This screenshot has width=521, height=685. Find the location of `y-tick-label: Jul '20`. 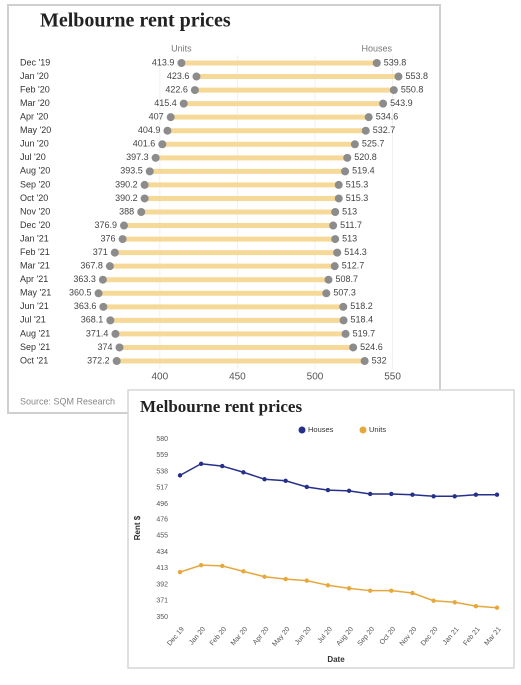

y-tick-label: Jul '20 is located at coordinates (33, 157).